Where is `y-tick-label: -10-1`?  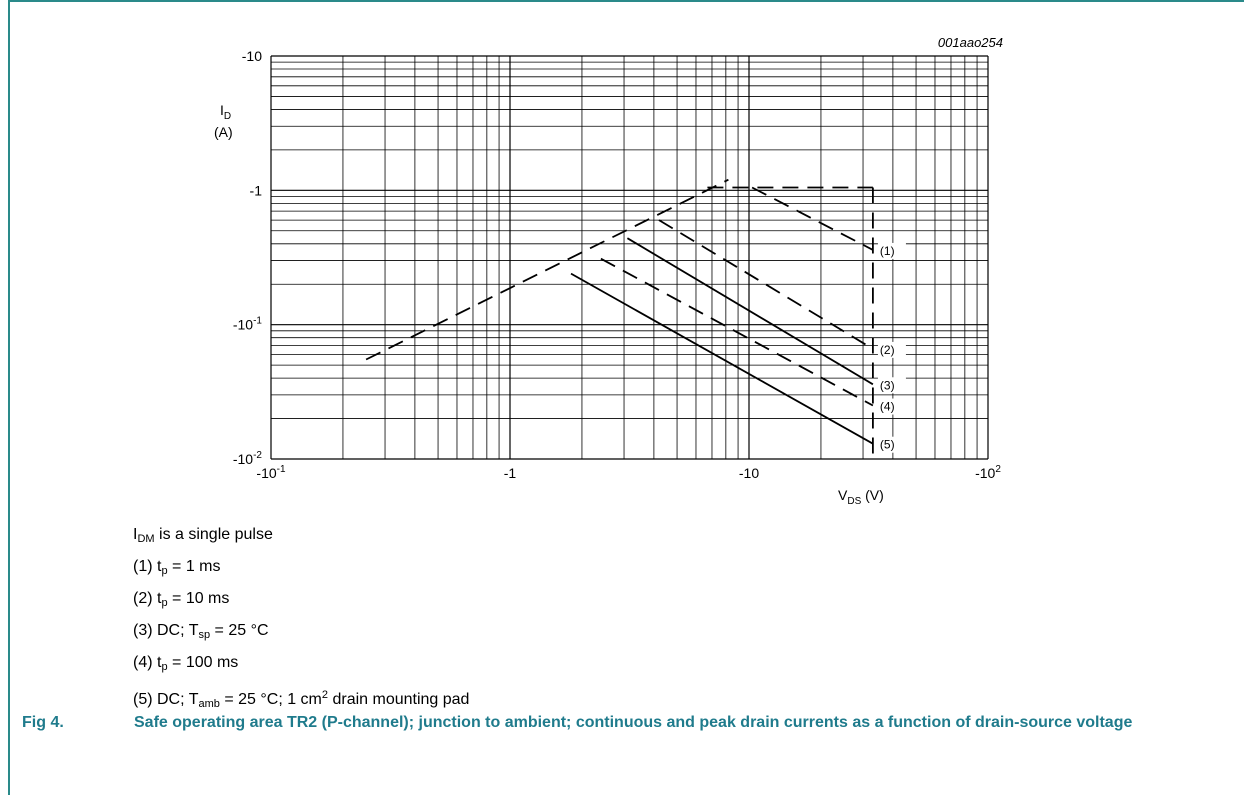
y-tick-label: -10-1 is located at coordinates (248, 324).